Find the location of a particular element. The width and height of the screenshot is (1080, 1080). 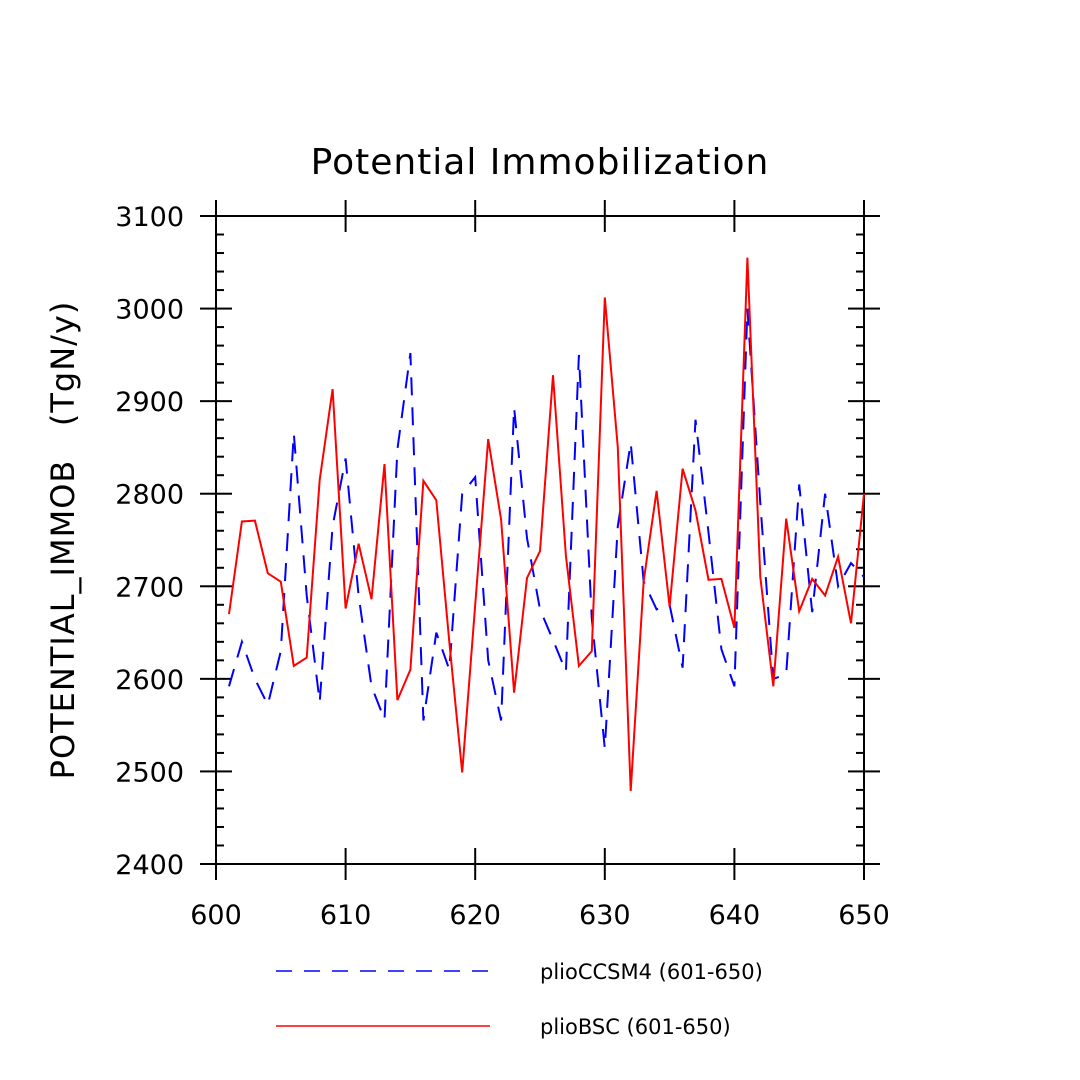

y-tick-label: 2600 is located at coordinates (149, 680).